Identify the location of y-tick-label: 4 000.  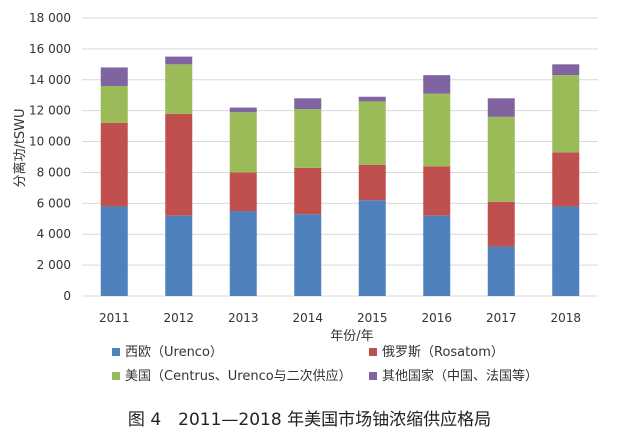
(54, 234).